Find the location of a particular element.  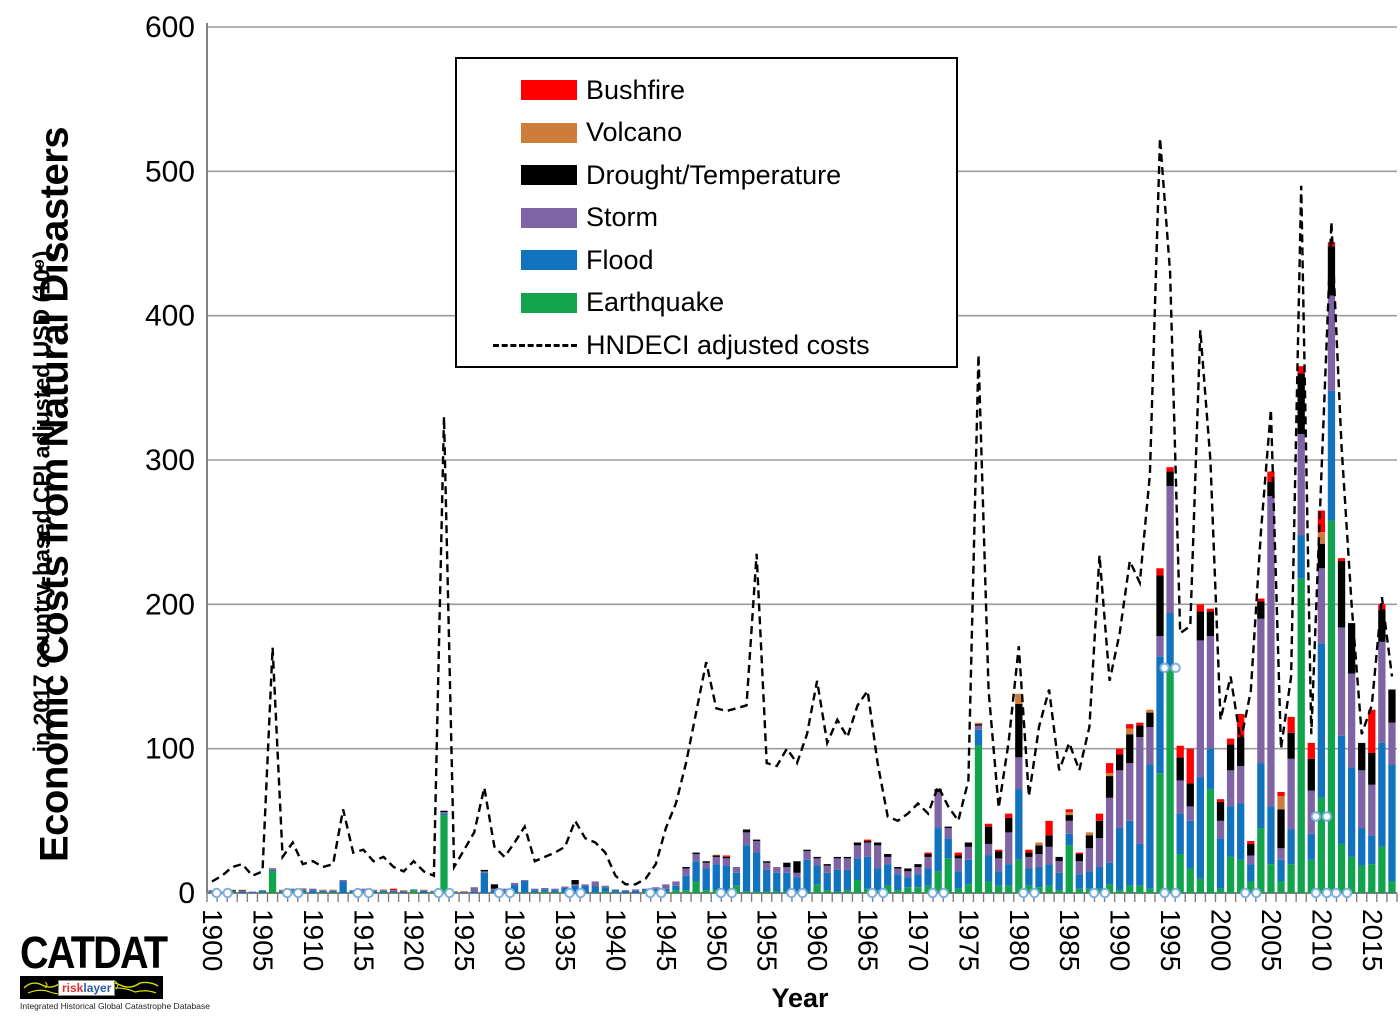

x-tick-label-1900: 1900 is located at coordinates (212, 940).